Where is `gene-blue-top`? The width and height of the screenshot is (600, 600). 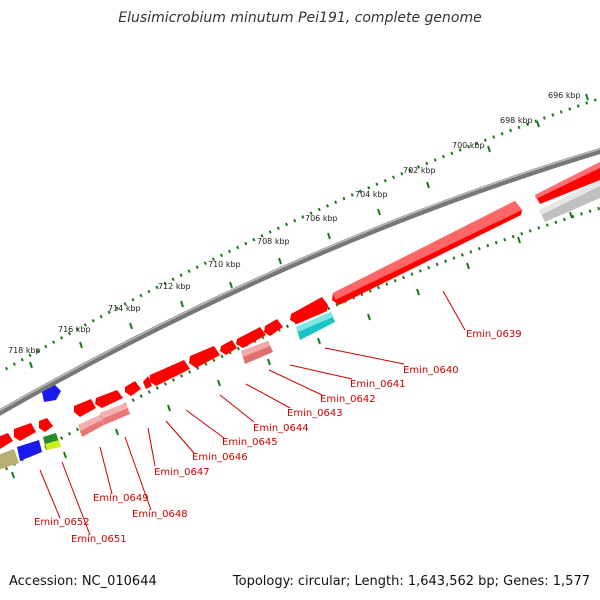 gene-blue-top is located at coordinates (51, 393).